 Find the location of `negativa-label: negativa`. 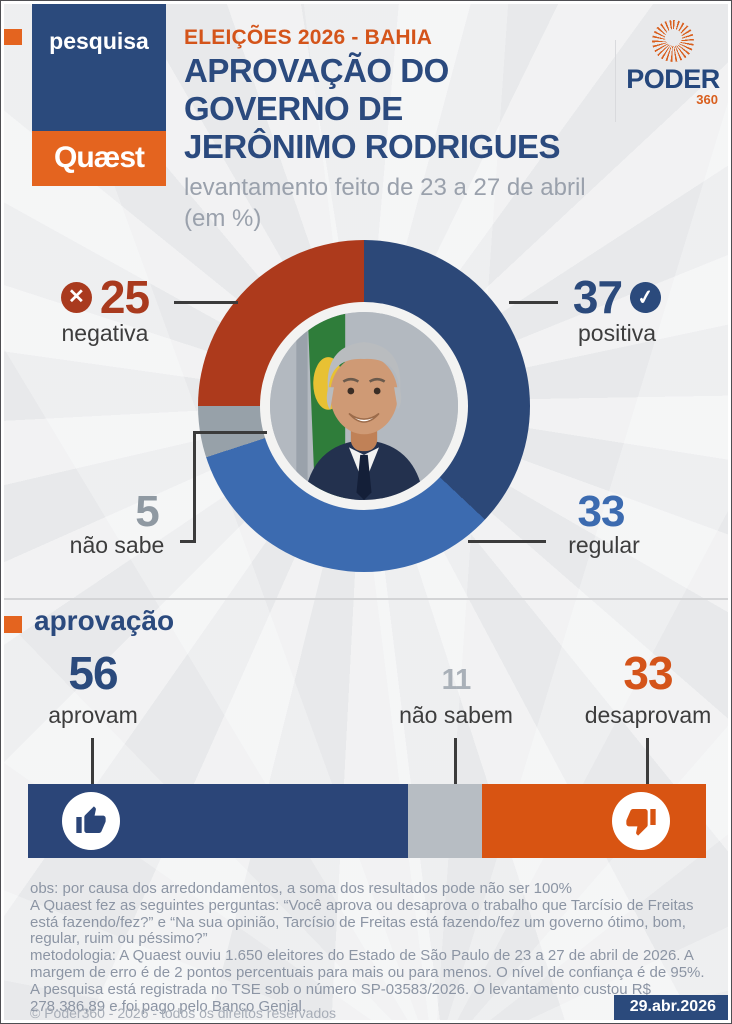

negativa-label: negativa is located at coordinates (105, 333).